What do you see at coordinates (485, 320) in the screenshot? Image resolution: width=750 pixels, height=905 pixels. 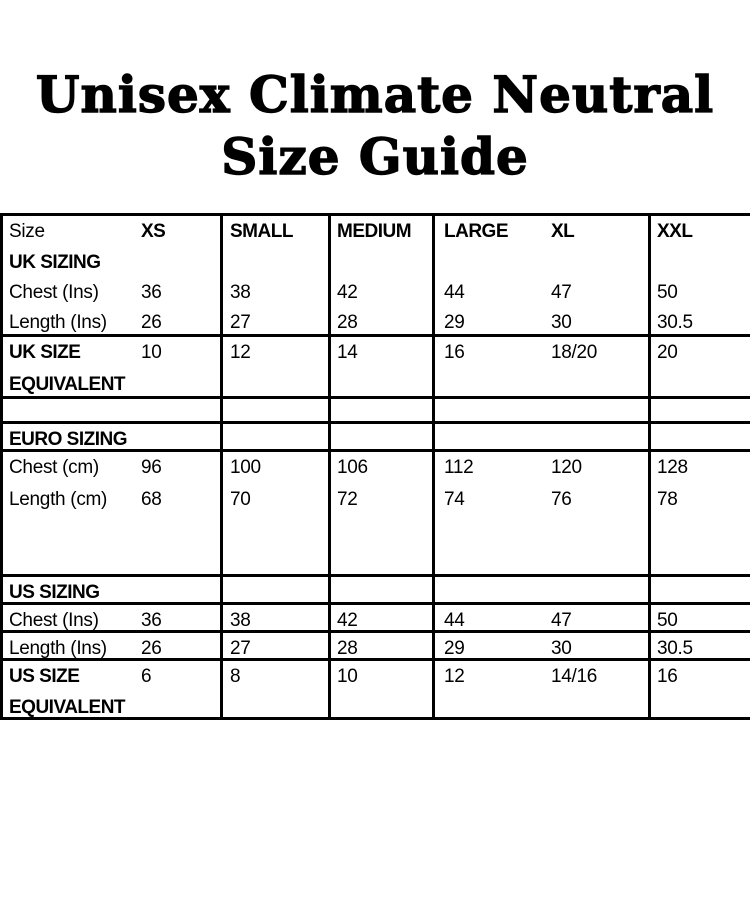 I see `uk-length-large: 29` at bounding box center [485, 320].